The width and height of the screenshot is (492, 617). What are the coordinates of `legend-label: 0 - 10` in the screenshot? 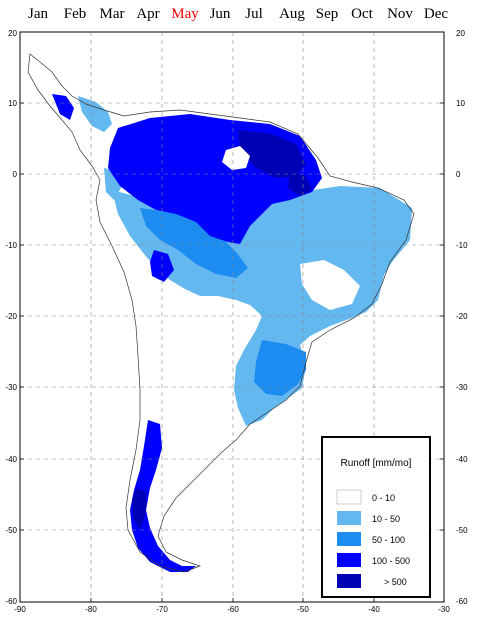 It's located at (383, 498).